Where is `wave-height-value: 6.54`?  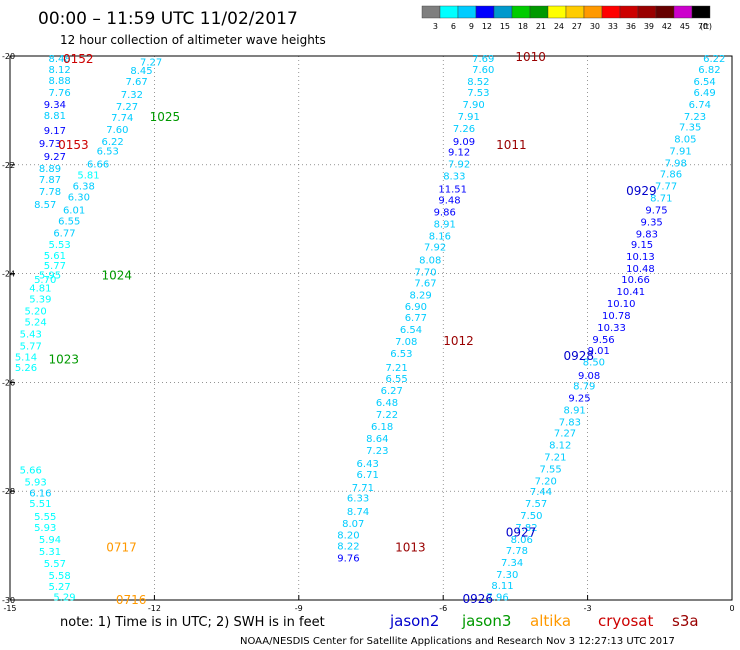
wave-height-value: 6.54 is located at coordinates (704, 82).